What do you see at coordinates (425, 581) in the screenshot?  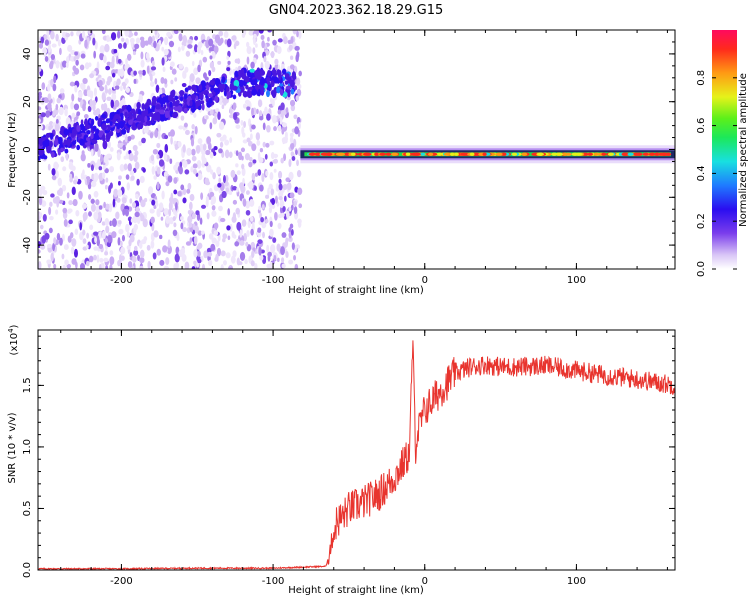 I see `x-tick-label: 0` at bounding box center [425, 581].